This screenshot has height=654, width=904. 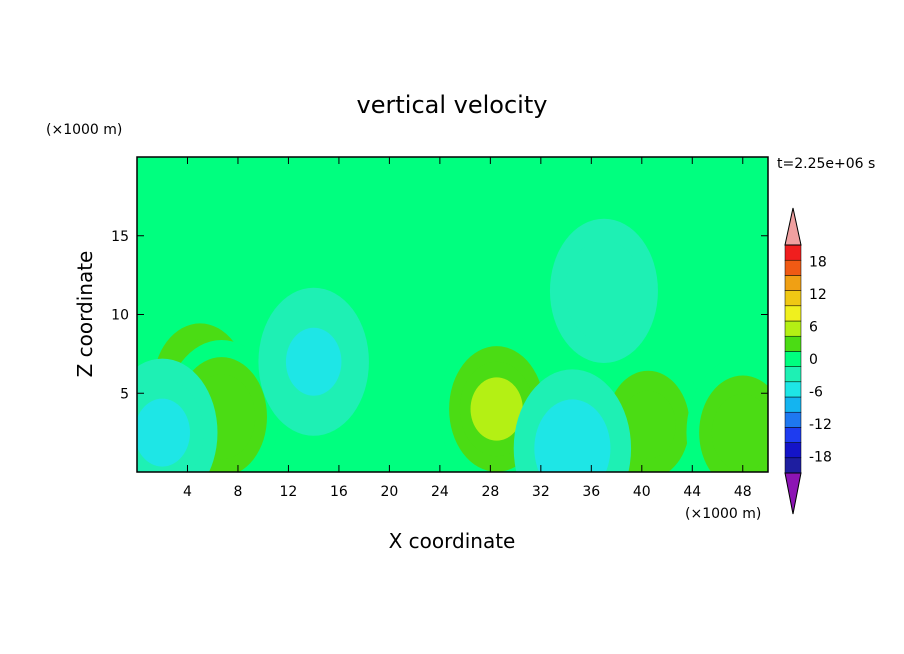 I want to click on time-label: t=2.25e+06 s, so click(x=826, y=164).